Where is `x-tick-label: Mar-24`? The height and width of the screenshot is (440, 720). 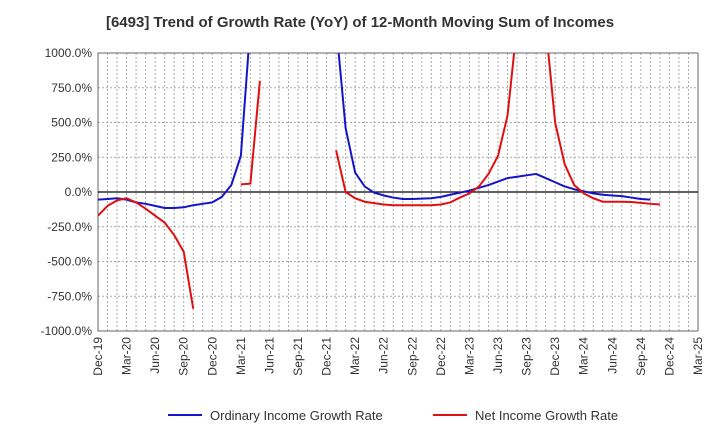 x-tick-label: Mar-24 is located at coordinates (584, 356).